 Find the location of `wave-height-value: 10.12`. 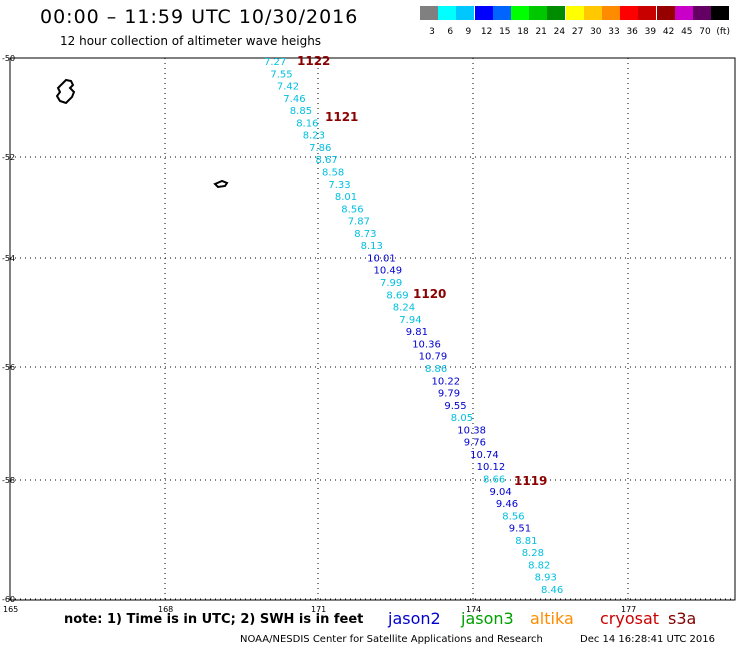

wave-height-value: 10.12 is located at coordinates (491, 467).